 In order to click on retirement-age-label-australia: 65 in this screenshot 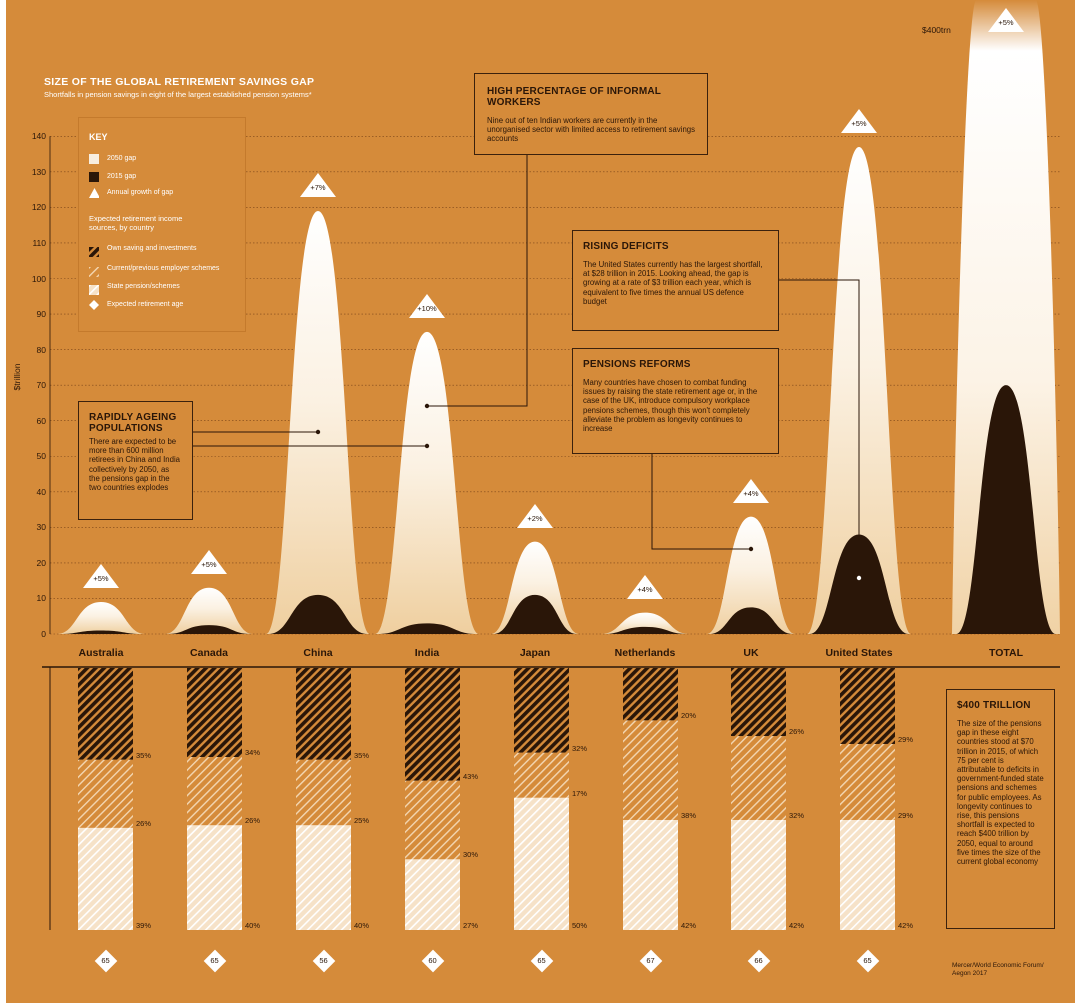, I will do `click(105, 960)`.